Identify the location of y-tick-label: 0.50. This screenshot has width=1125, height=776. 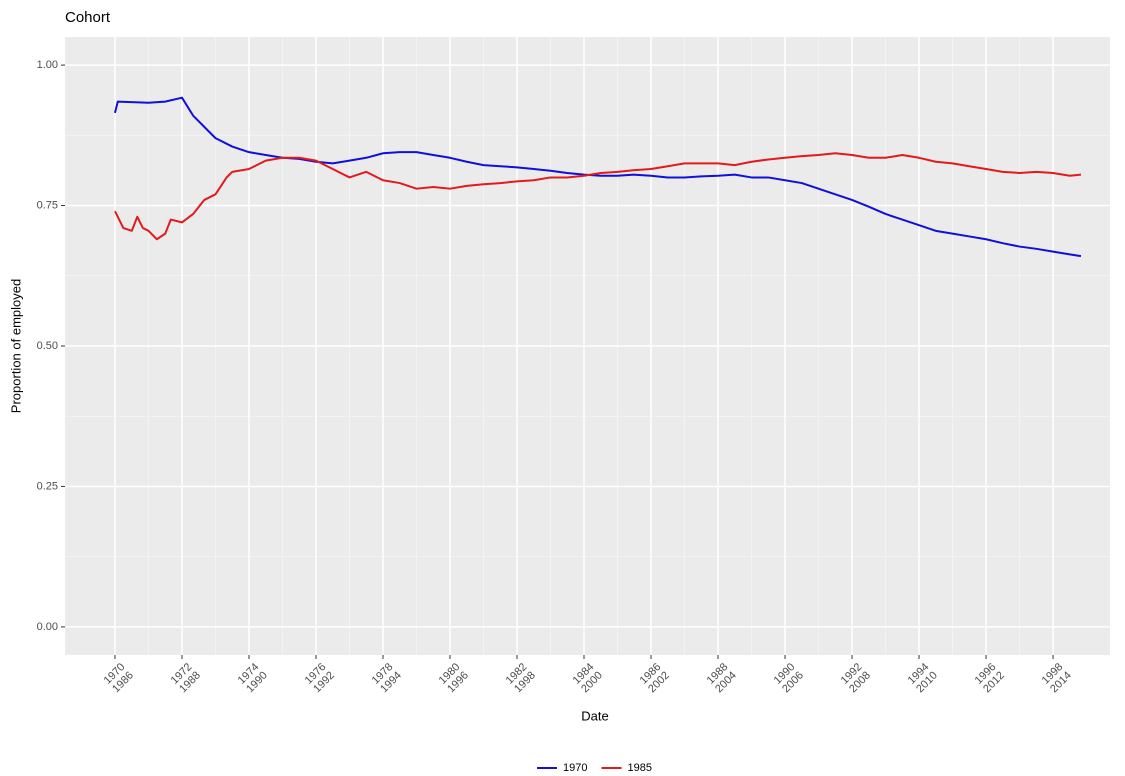
(47, 346).